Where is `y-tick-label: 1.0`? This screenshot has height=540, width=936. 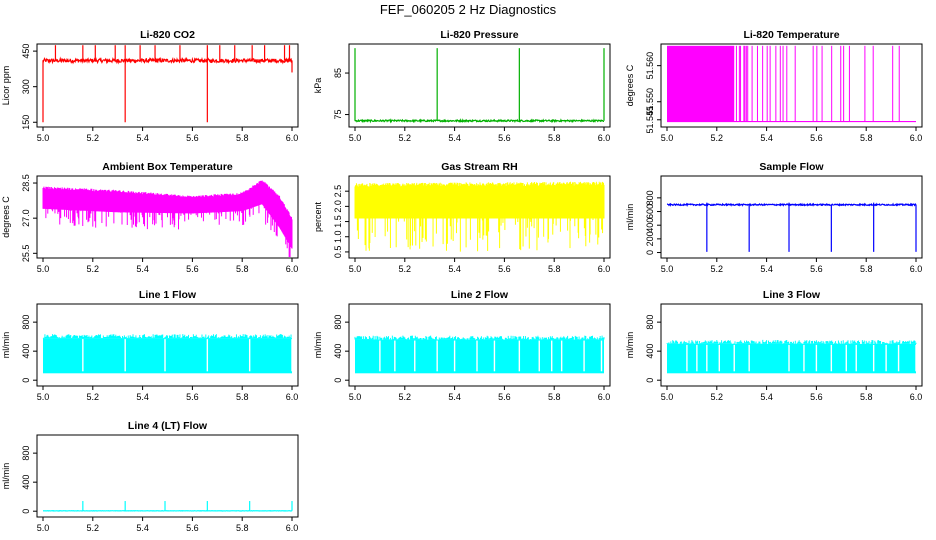
y-tick-label: 1.0 is located at coordinates (338, 236).